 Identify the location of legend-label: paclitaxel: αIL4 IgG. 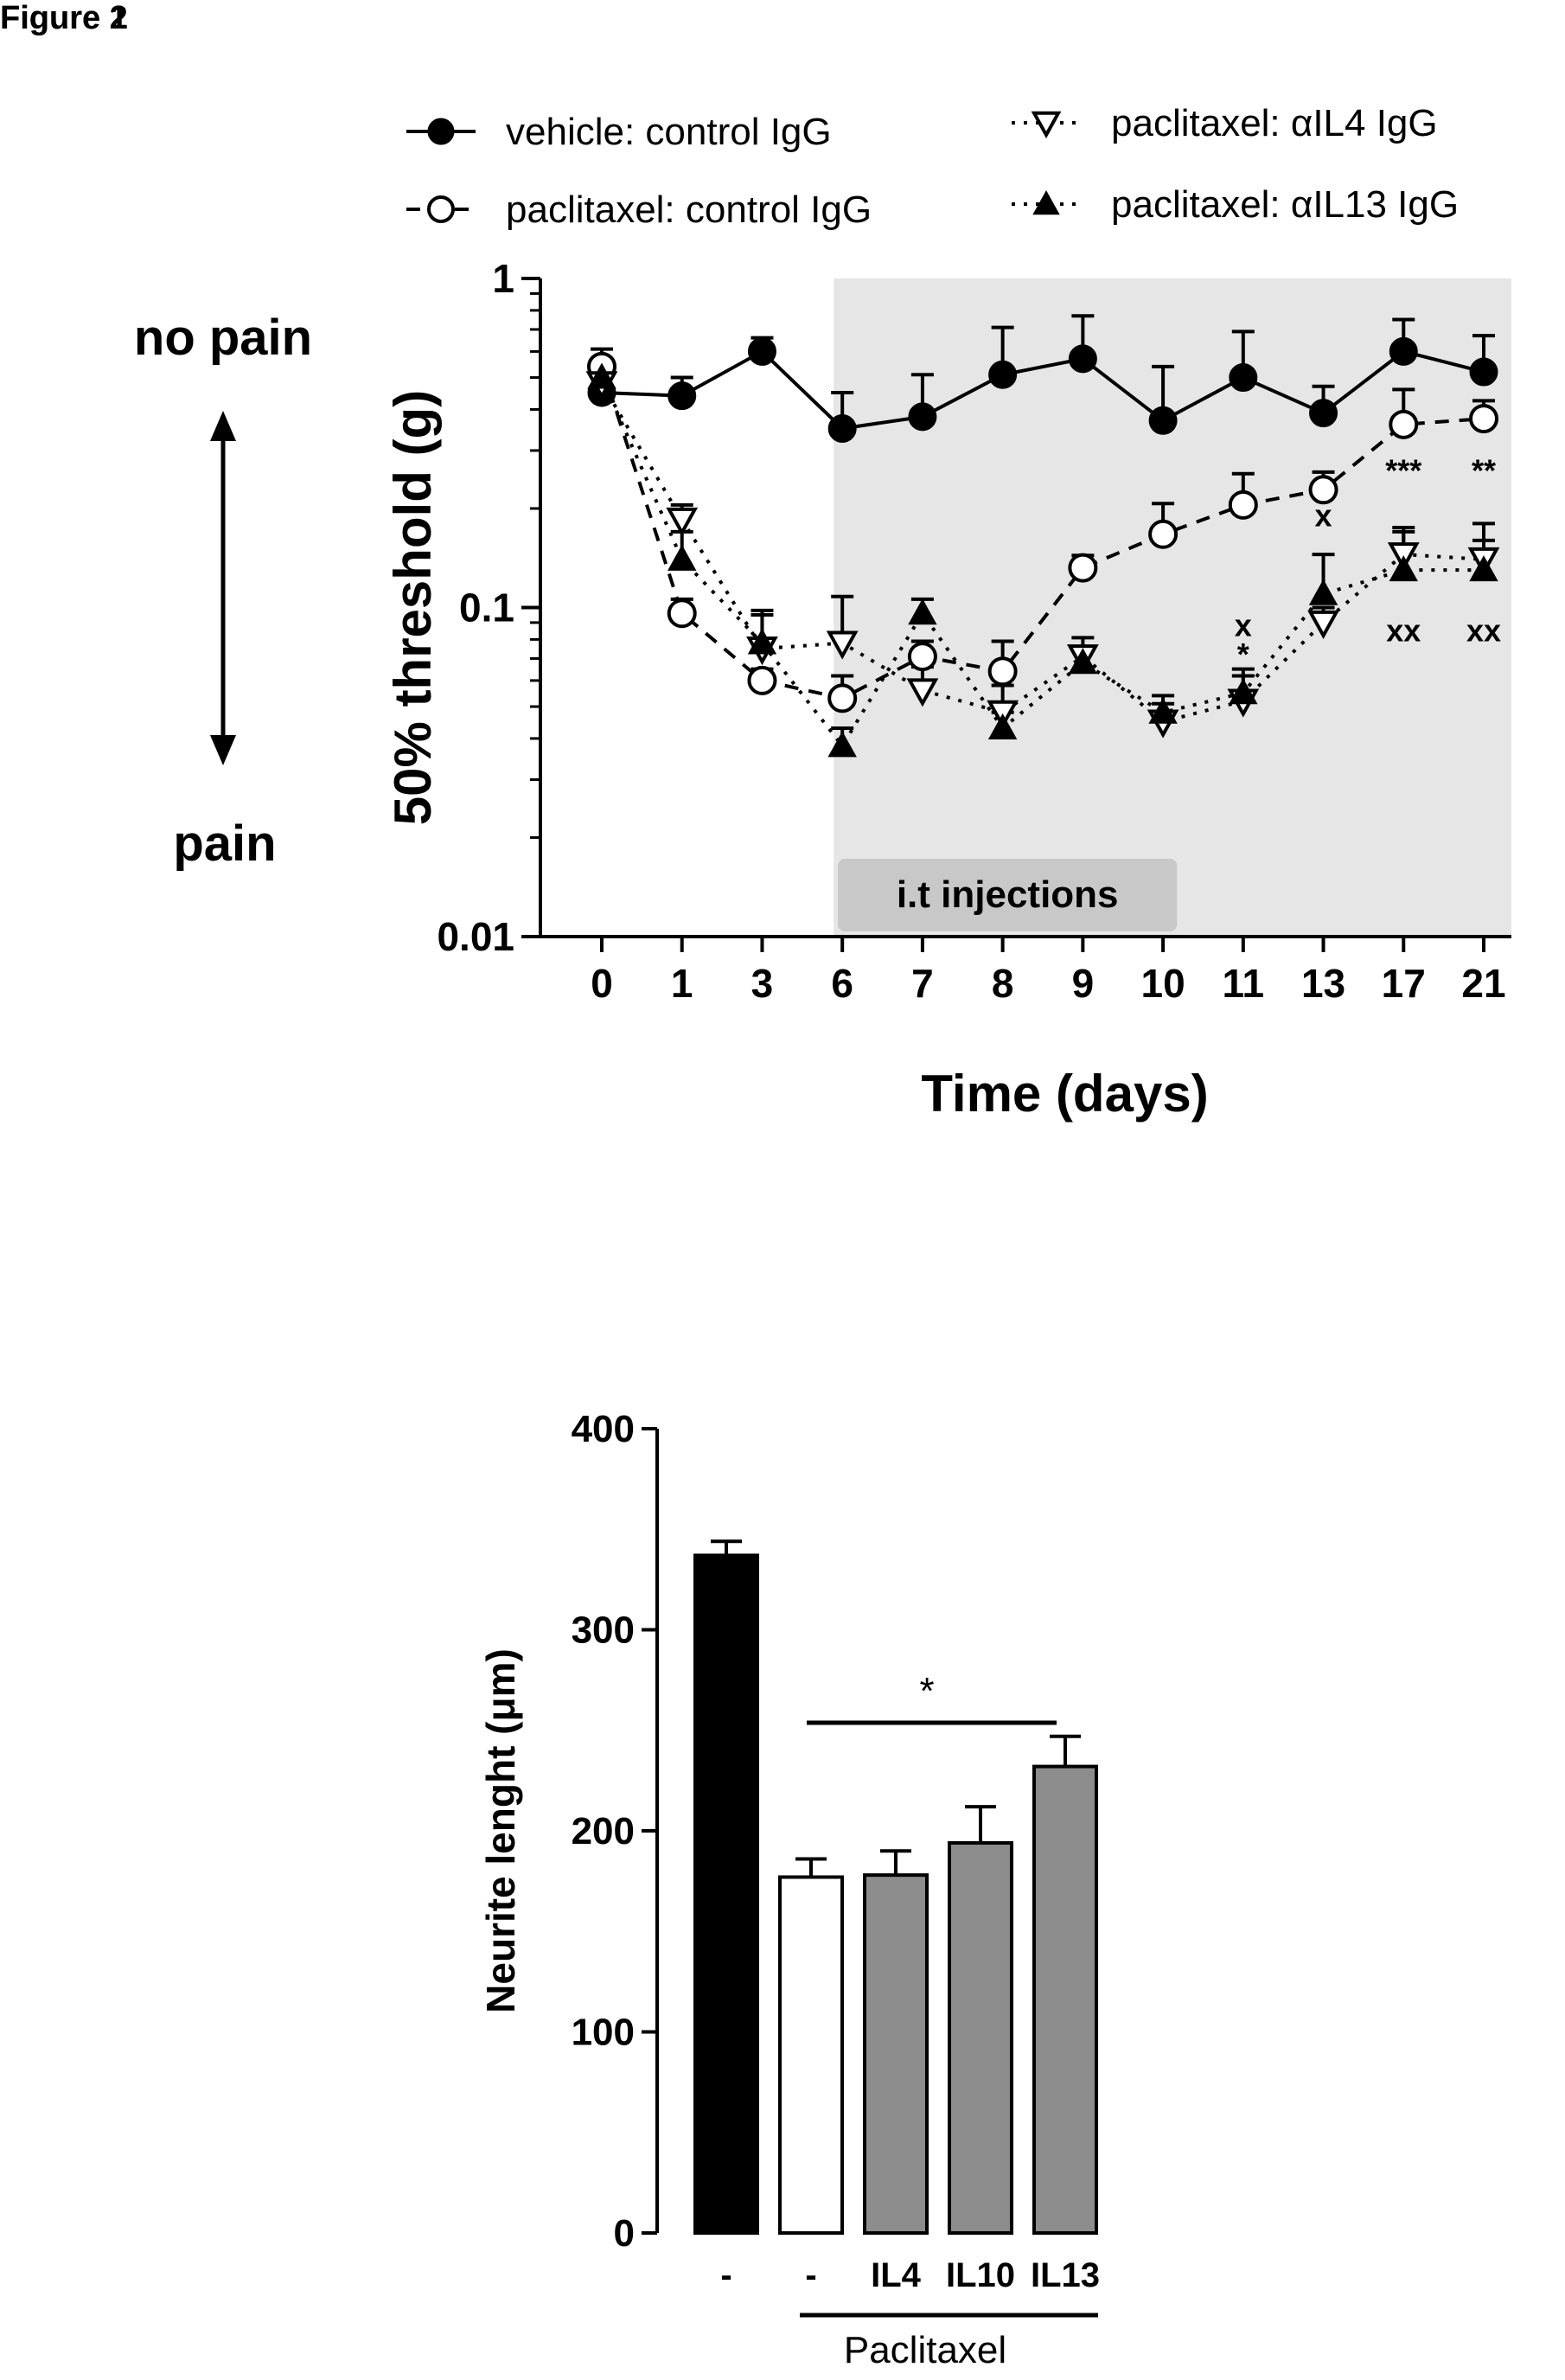
(1274, 123).